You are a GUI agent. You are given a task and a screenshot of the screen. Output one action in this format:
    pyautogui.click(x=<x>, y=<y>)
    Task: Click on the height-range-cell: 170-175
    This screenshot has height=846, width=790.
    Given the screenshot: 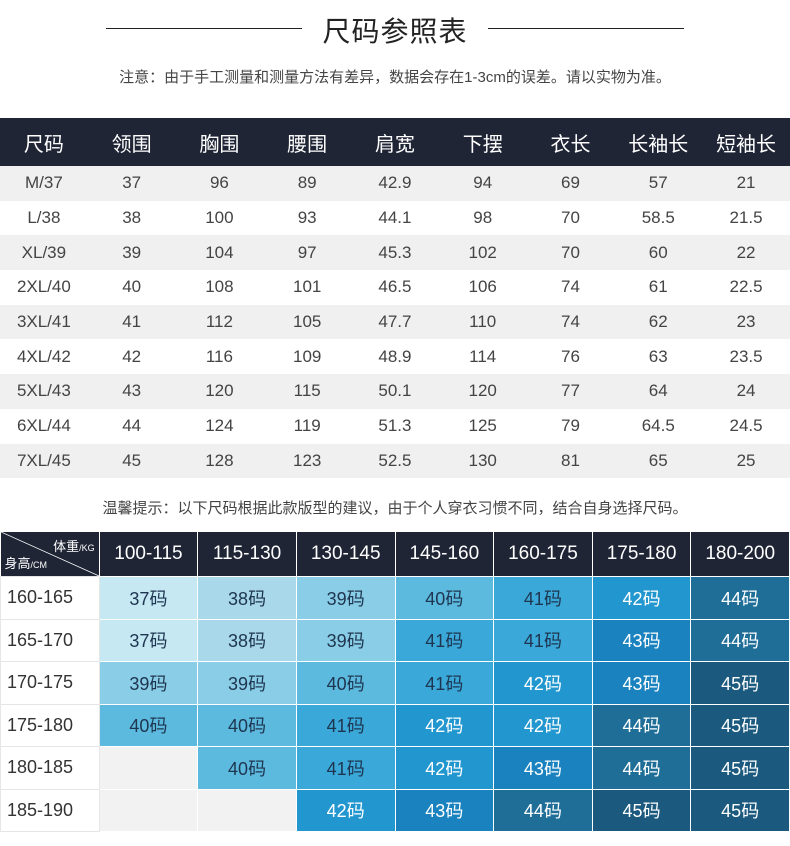 What is the action you would take?
    pyautogui.click(x=50, y=683)
    